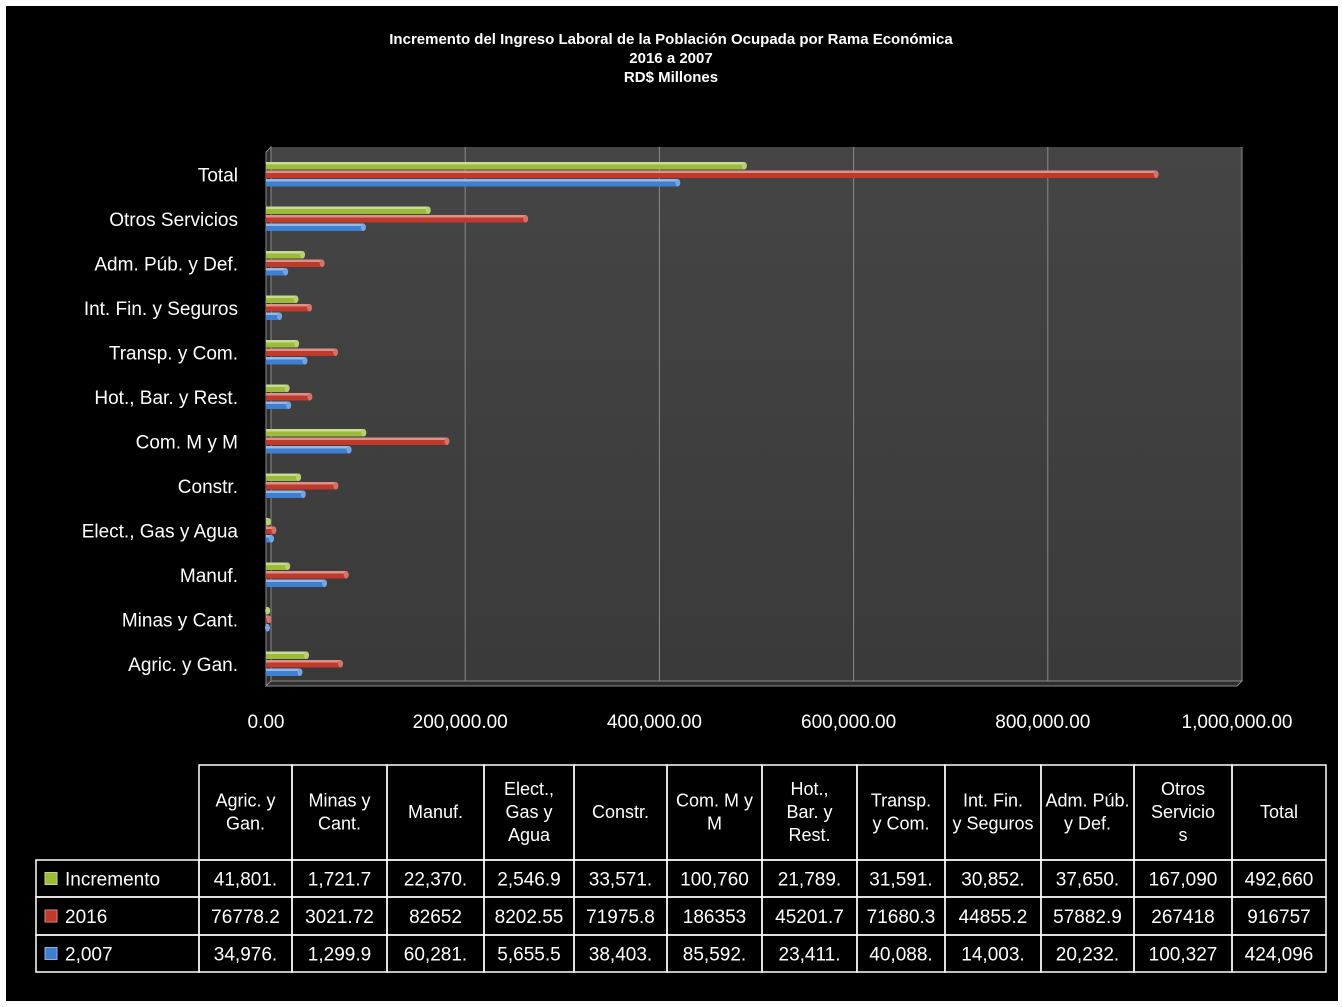 This screenshot has width=1342, height=1007. Describe the element at coordinates (1279, 880) in the screenshot. I see `table-value: 492,660` at that location.